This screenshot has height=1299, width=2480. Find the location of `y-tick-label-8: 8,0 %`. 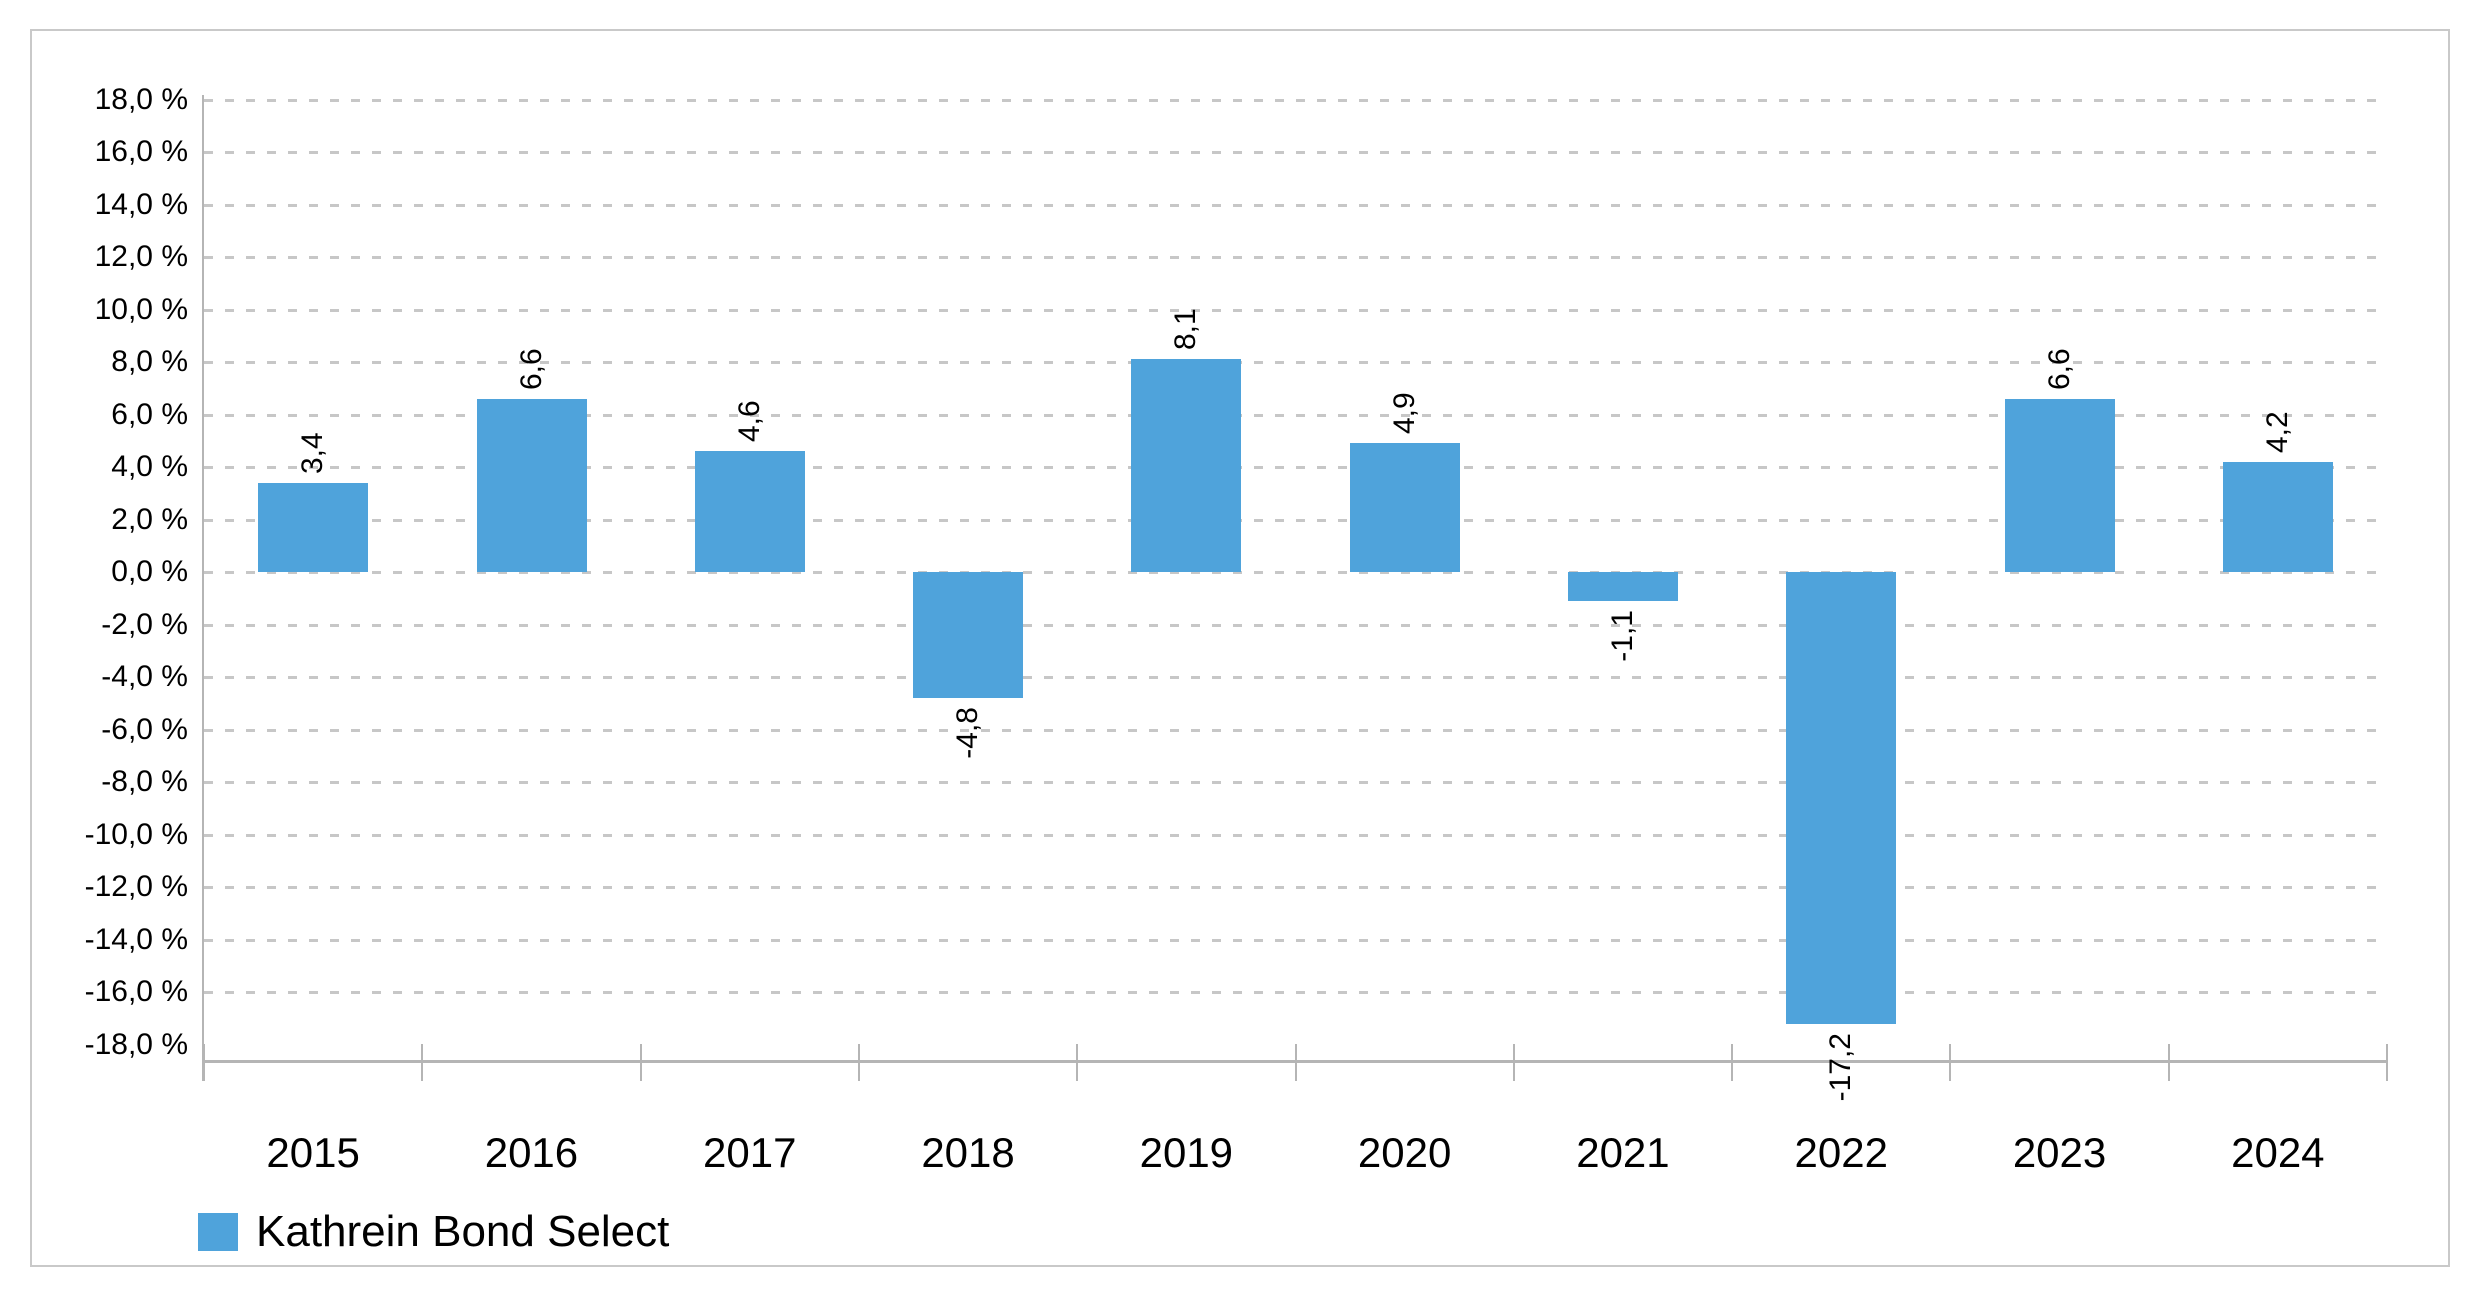

y-tick-label-8: 8,0 % is located at coordinates (149, 361).